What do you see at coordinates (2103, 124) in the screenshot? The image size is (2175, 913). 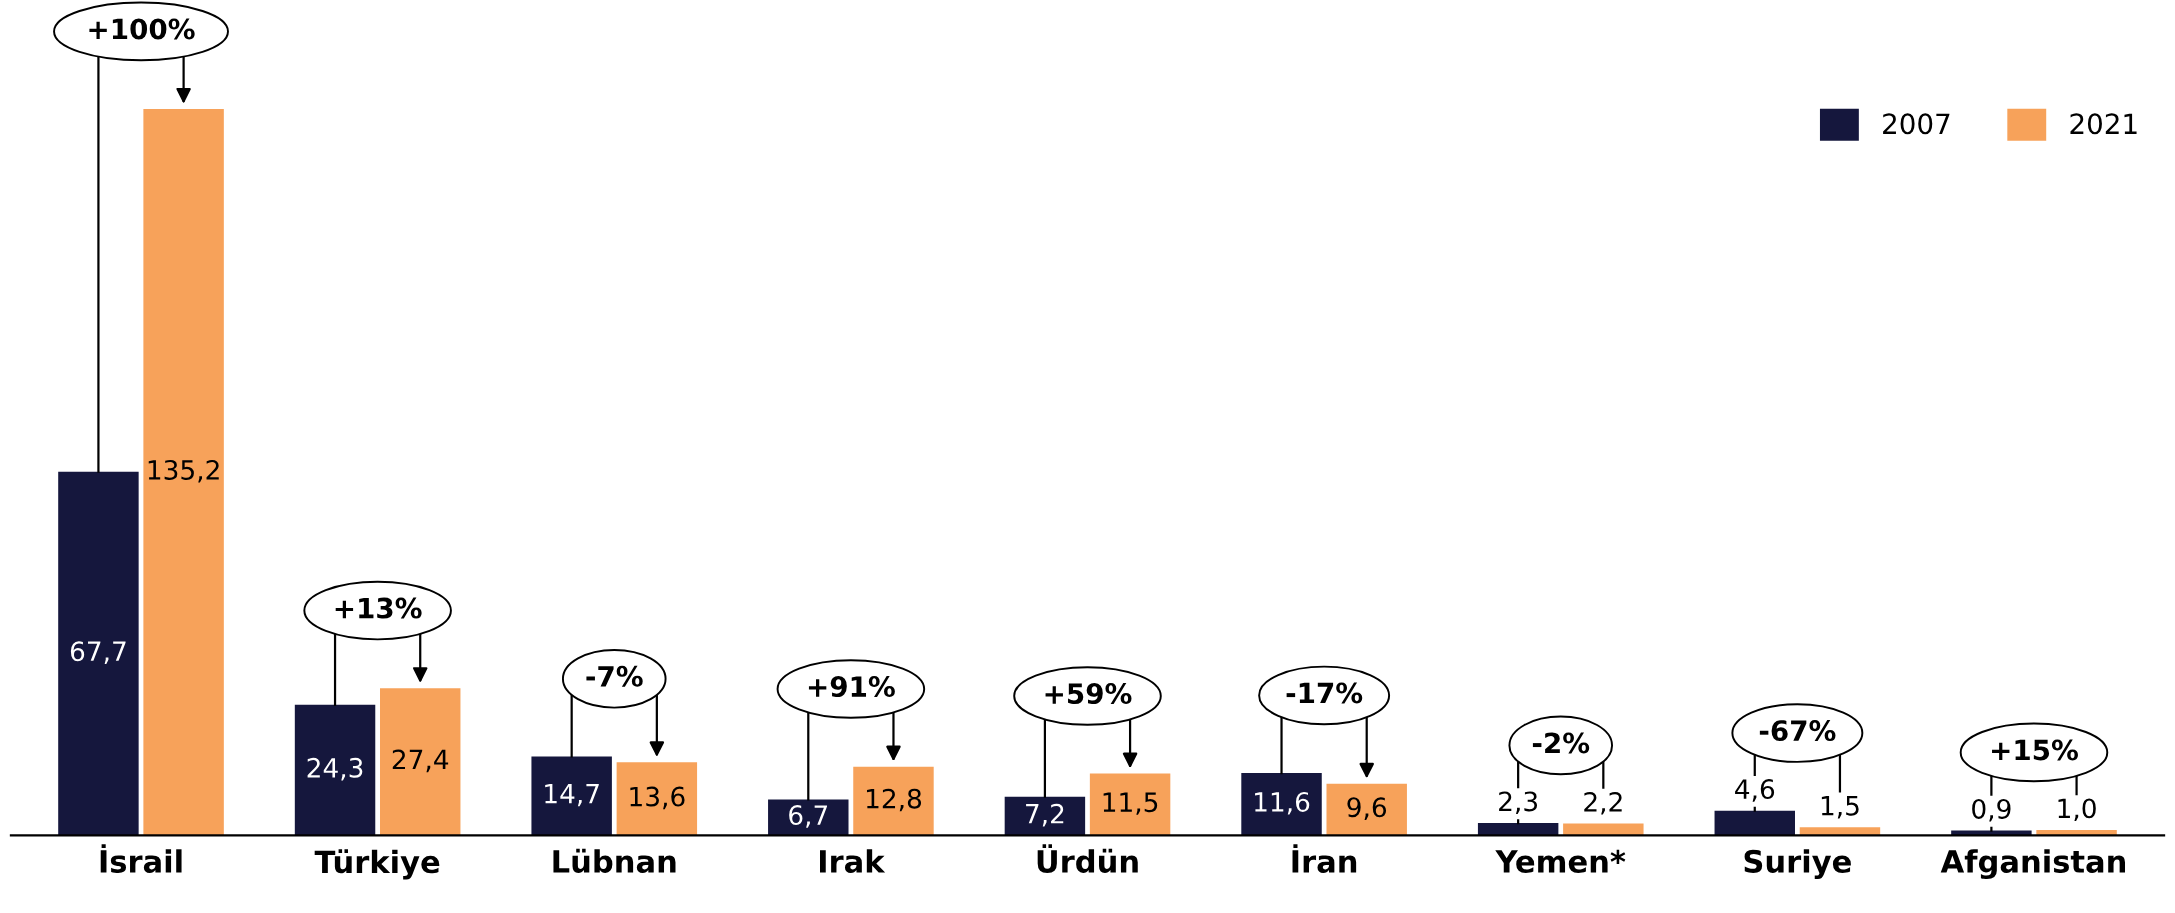 I see `legend-label: 2021` at bounding box center [2103, 124].